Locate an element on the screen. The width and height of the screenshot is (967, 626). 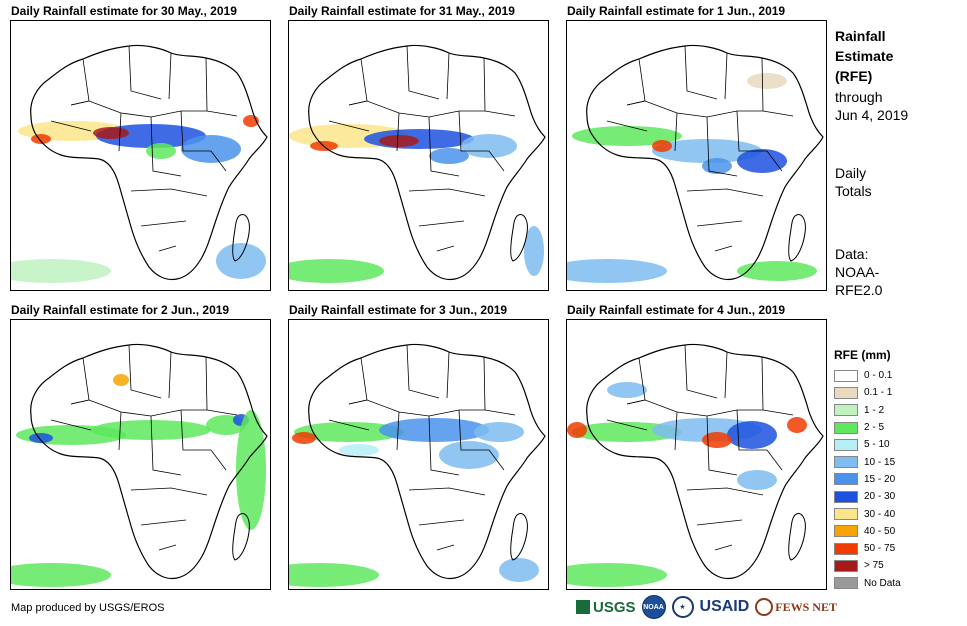
legend-item: 30 - 40 is located at coordinates (867, 513).